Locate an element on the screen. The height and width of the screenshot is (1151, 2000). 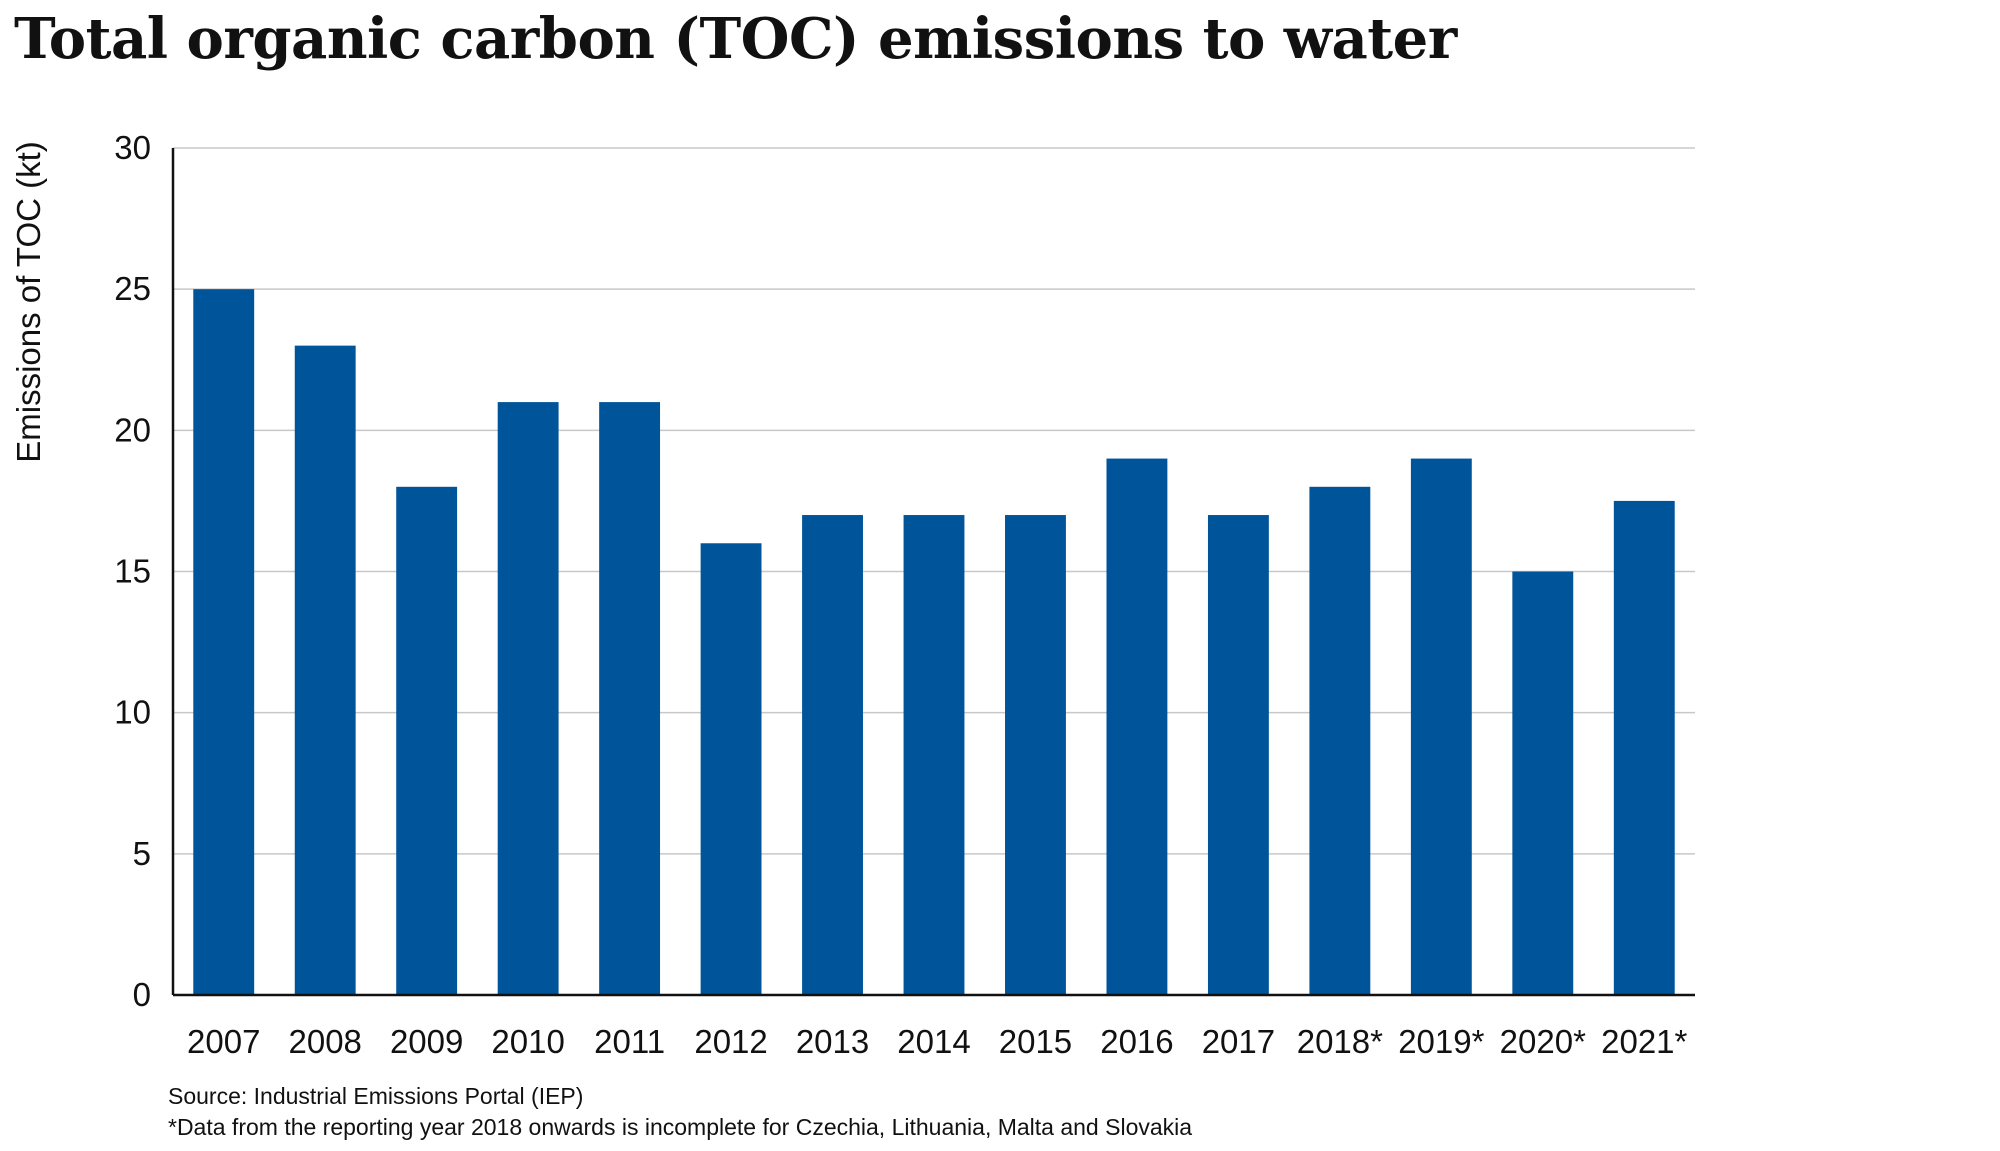
bar-2019-star is located at coordinates (1441, 727).